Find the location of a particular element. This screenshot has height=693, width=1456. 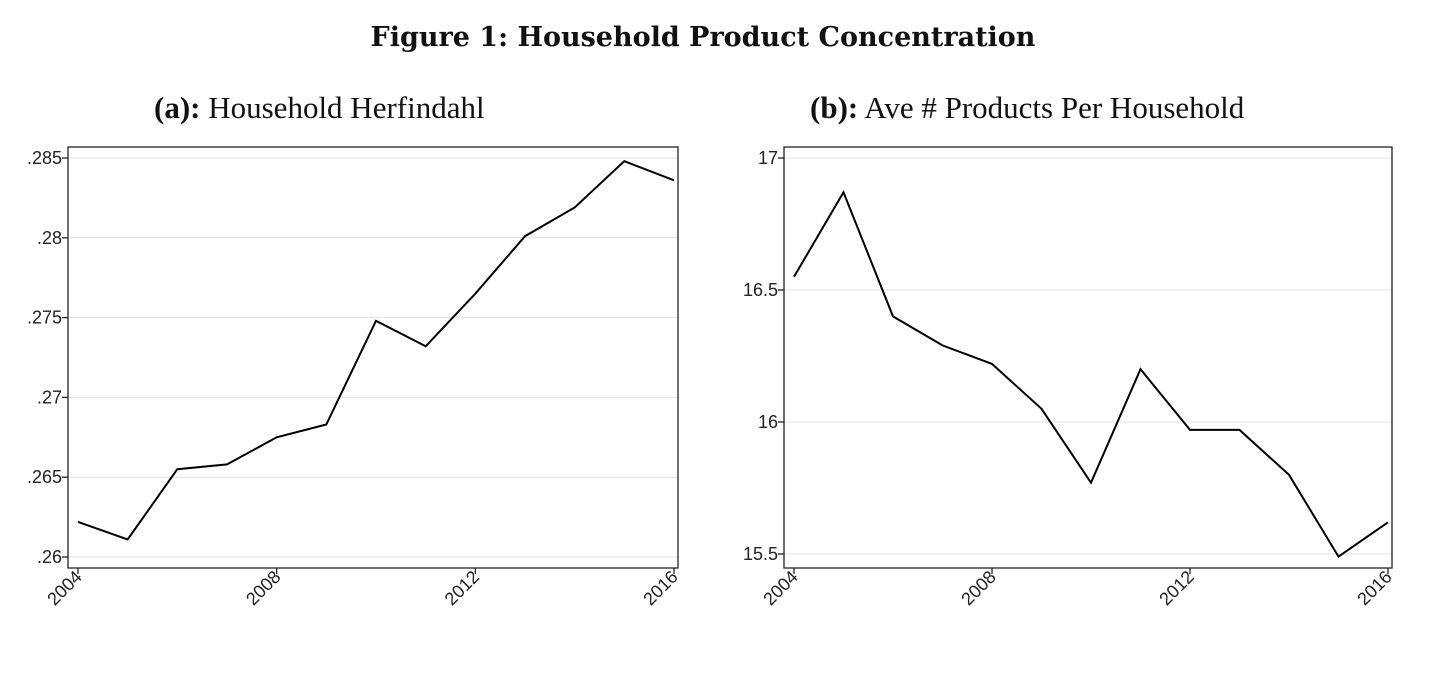

chart1-x-tick-label-2: 2012 is located at coordinates (462, 588).